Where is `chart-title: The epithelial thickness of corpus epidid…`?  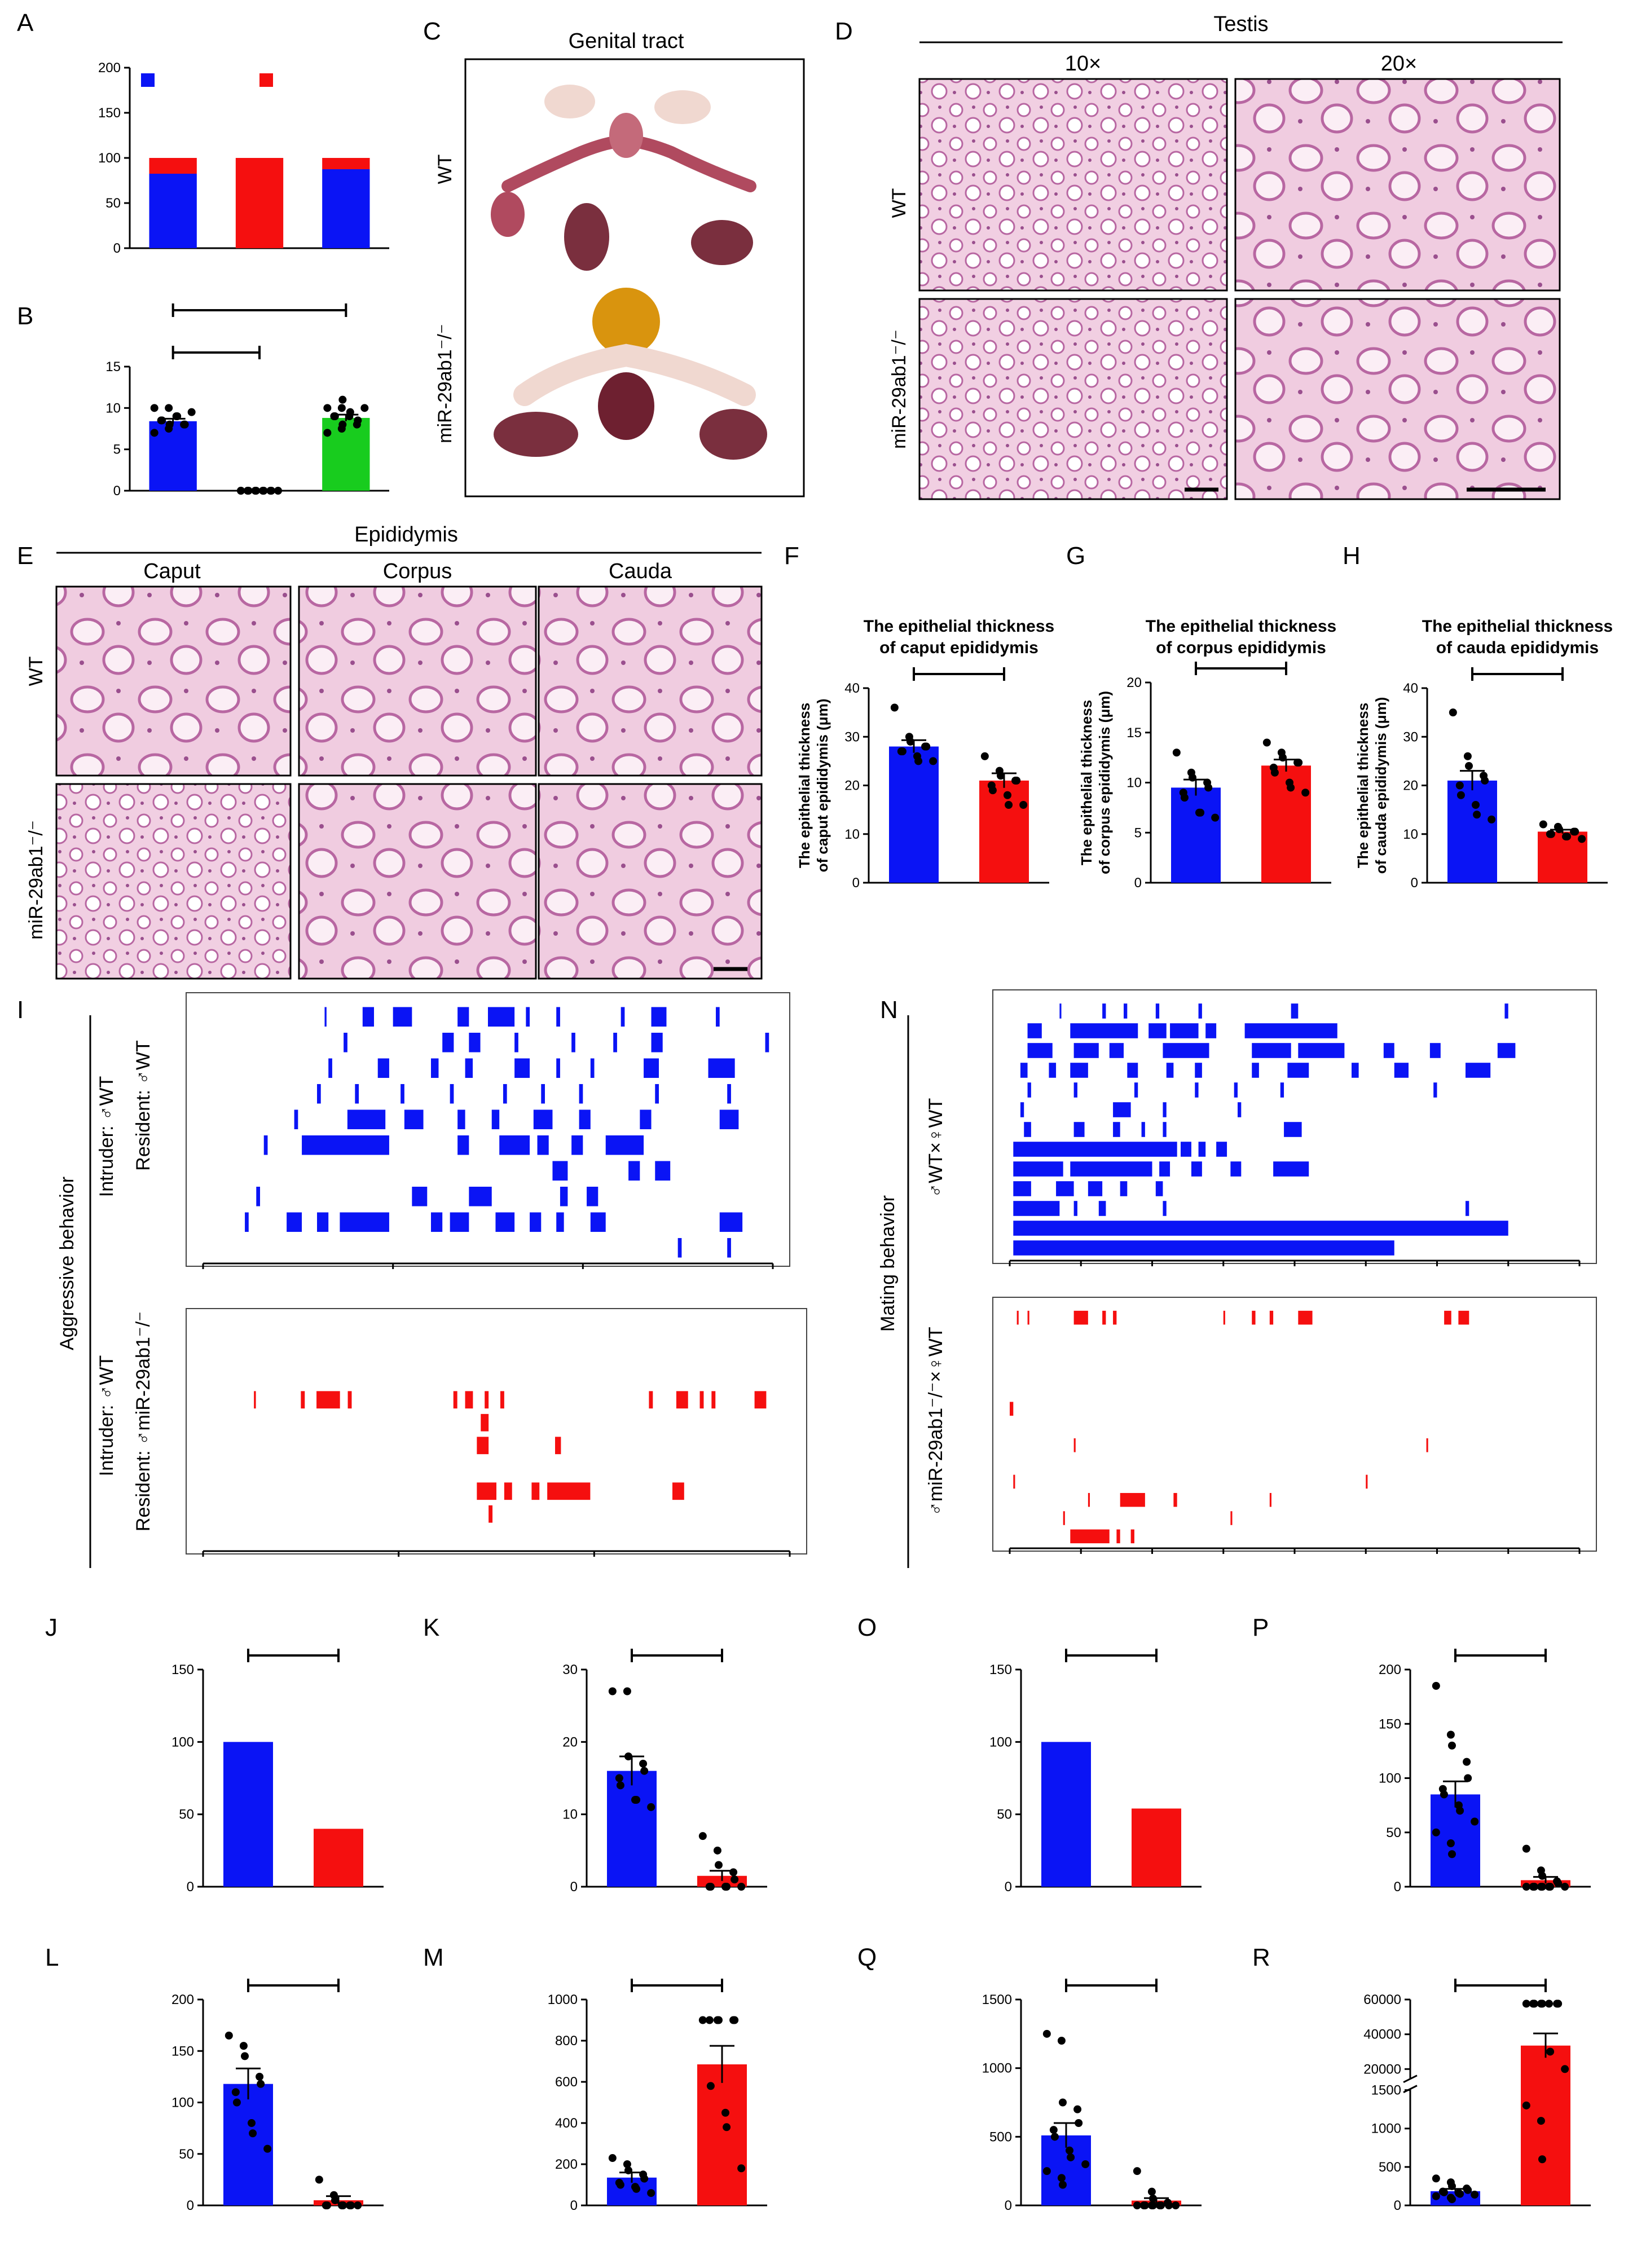
chart-title: The epithelial thickness of corpus epidid… is located at coordinates (1241, 637).